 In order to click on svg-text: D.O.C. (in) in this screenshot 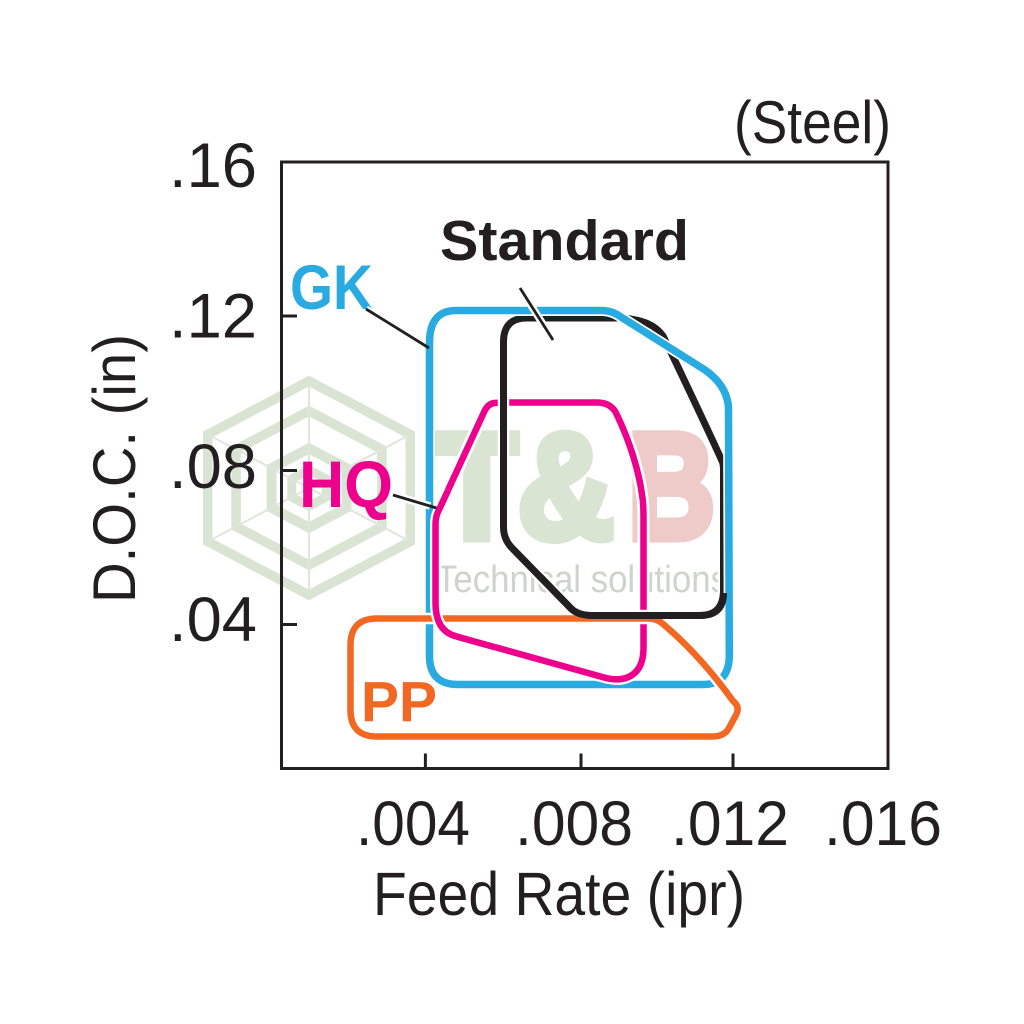, I will do `click(114, 468)`.